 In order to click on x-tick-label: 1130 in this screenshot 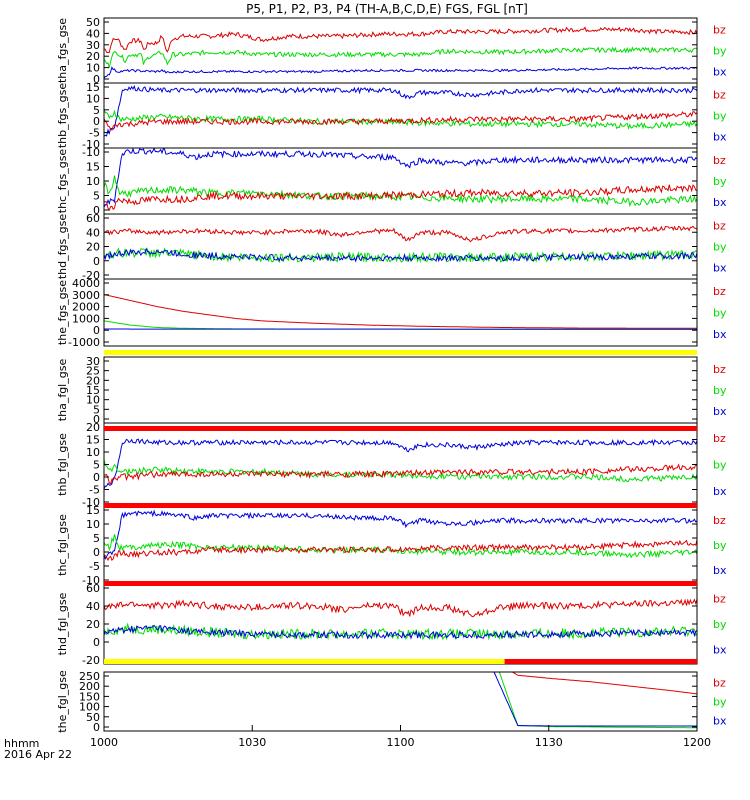, I will do `click(549, 742)`.